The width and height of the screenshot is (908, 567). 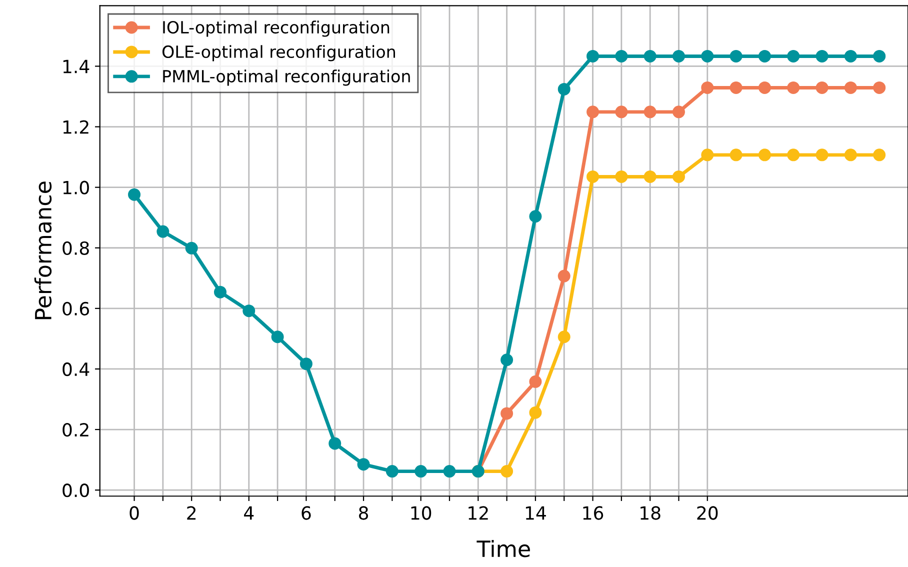 I want to click on legend-label: OLE-optimal reconfiguration, so click(x=278, y=53).